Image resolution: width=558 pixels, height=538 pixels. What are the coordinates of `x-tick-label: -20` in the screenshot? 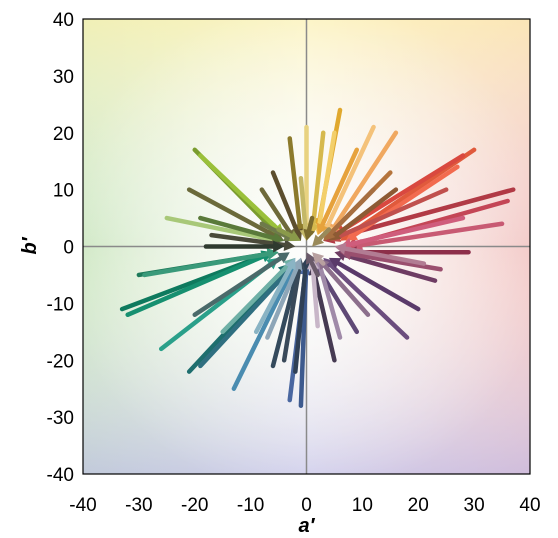 It's located at (194, 505).